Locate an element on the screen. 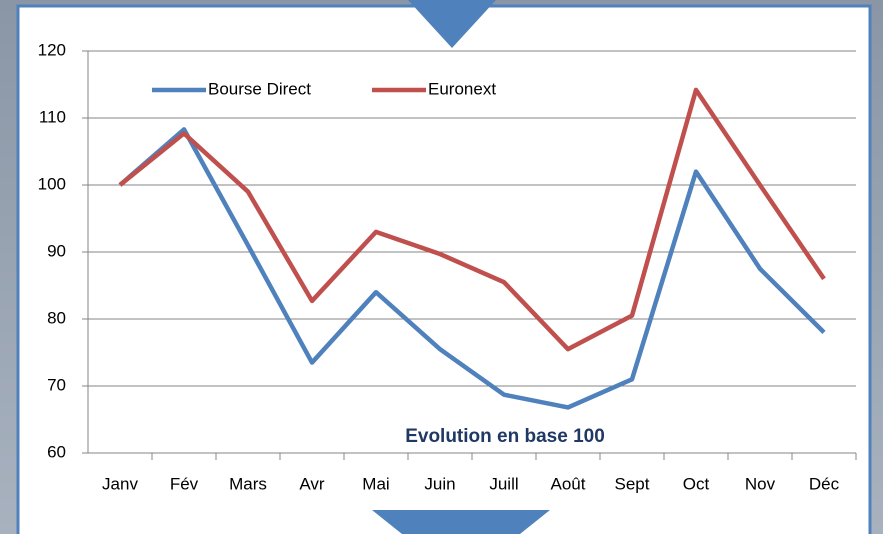 This screenshot has width=883, height=539. legend-label: Bourse Direct is located at coordinates (259, 88).